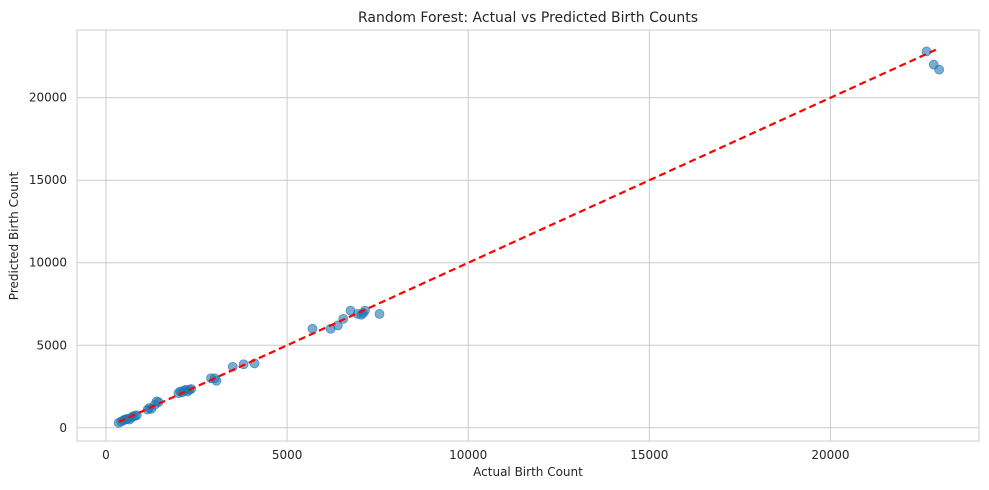  I want to click on y-tick-label: 5000, so click(51, 345).